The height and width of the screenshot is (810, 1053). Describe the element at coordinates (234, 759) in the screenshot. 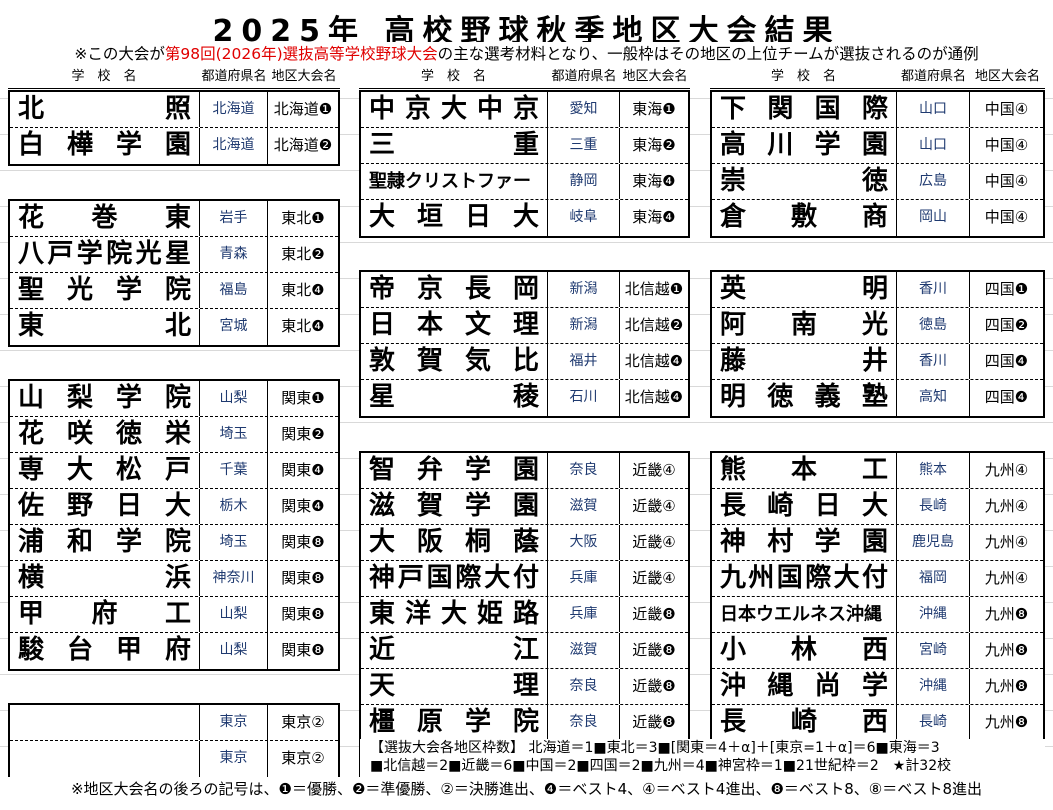

I see `prefecture: 東京` at that location.